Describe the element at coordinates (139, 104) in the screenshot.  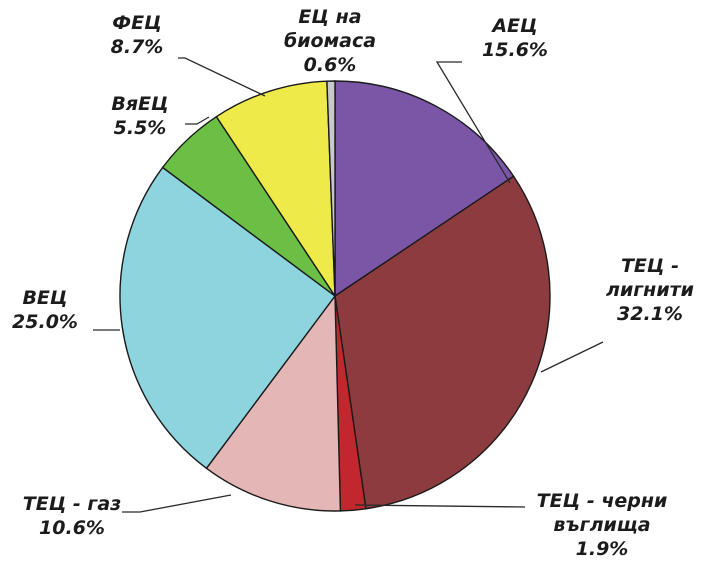
I see `slice-label-line: ВяЕЦ` at that location.